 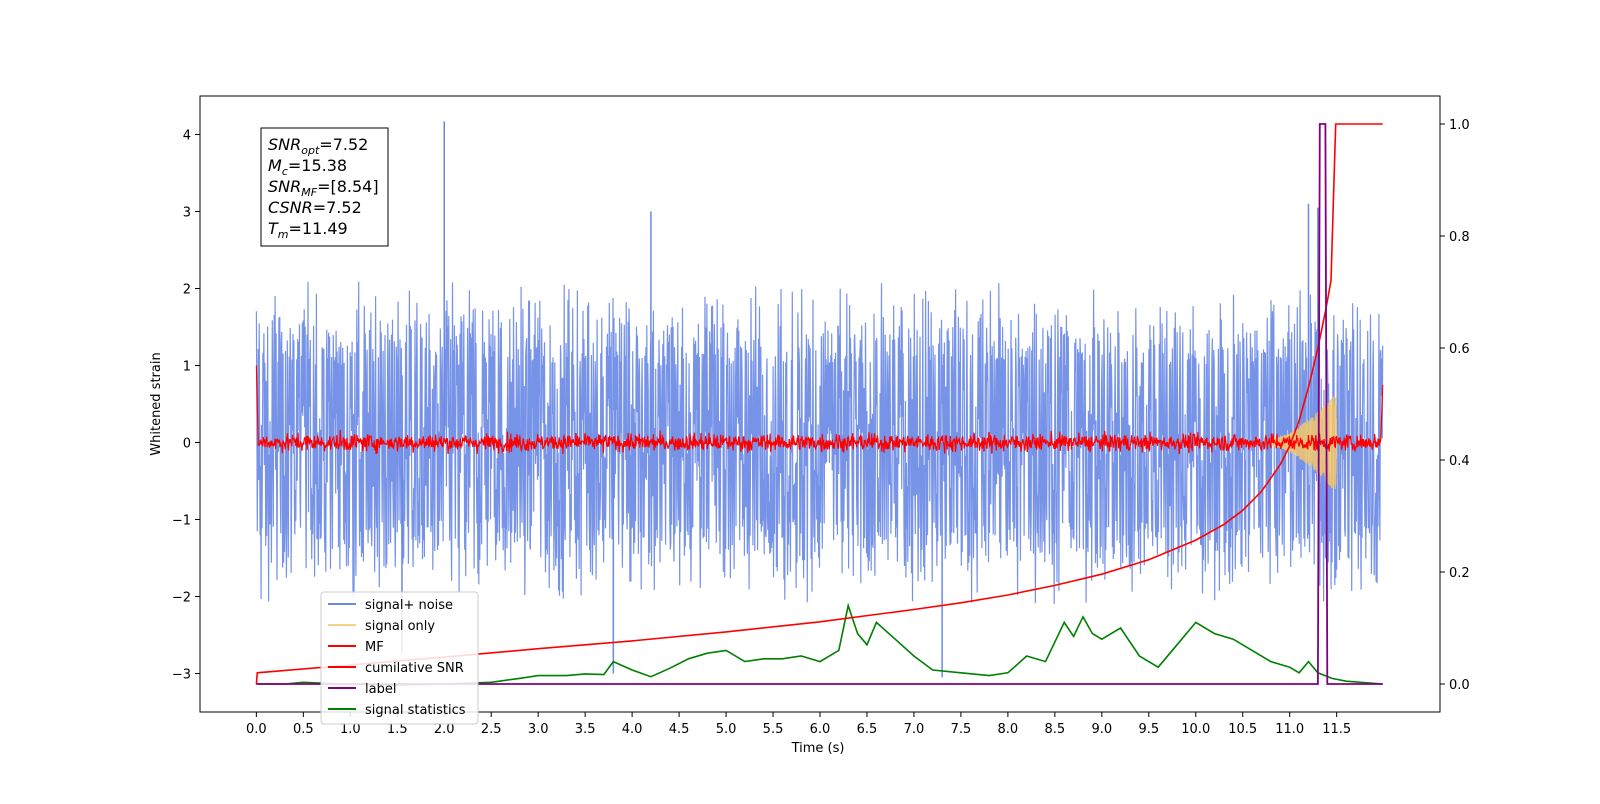 What do you see at coordinates (256, 729) in the screenshot?
I see `x-tick-label: 0.0` at bounding box center [256, 729].